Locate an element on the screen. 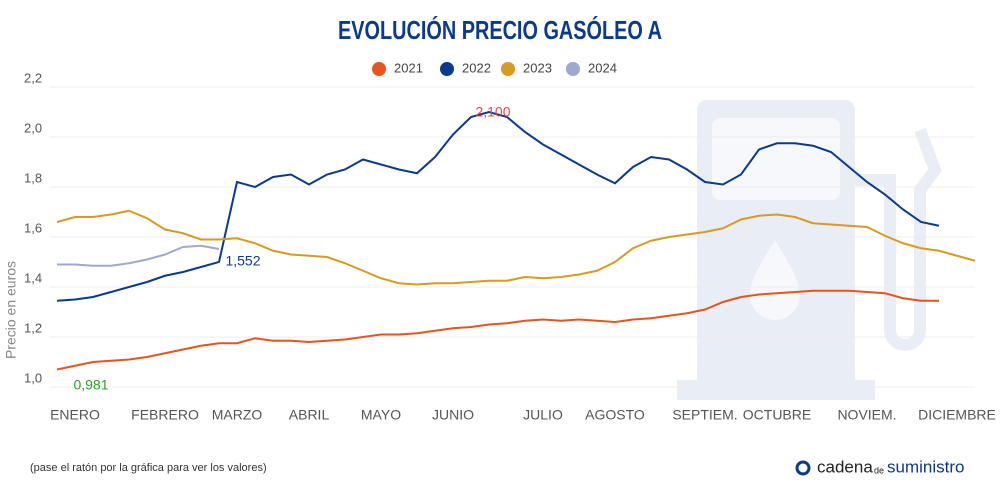 The width and height of the screenshot is (1000, 500). logo-text: de is located at coordinates (879, 470).